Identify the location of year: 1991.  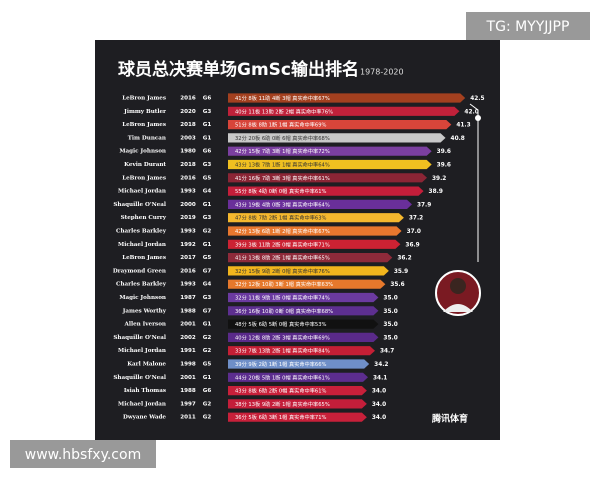
(188, 351).